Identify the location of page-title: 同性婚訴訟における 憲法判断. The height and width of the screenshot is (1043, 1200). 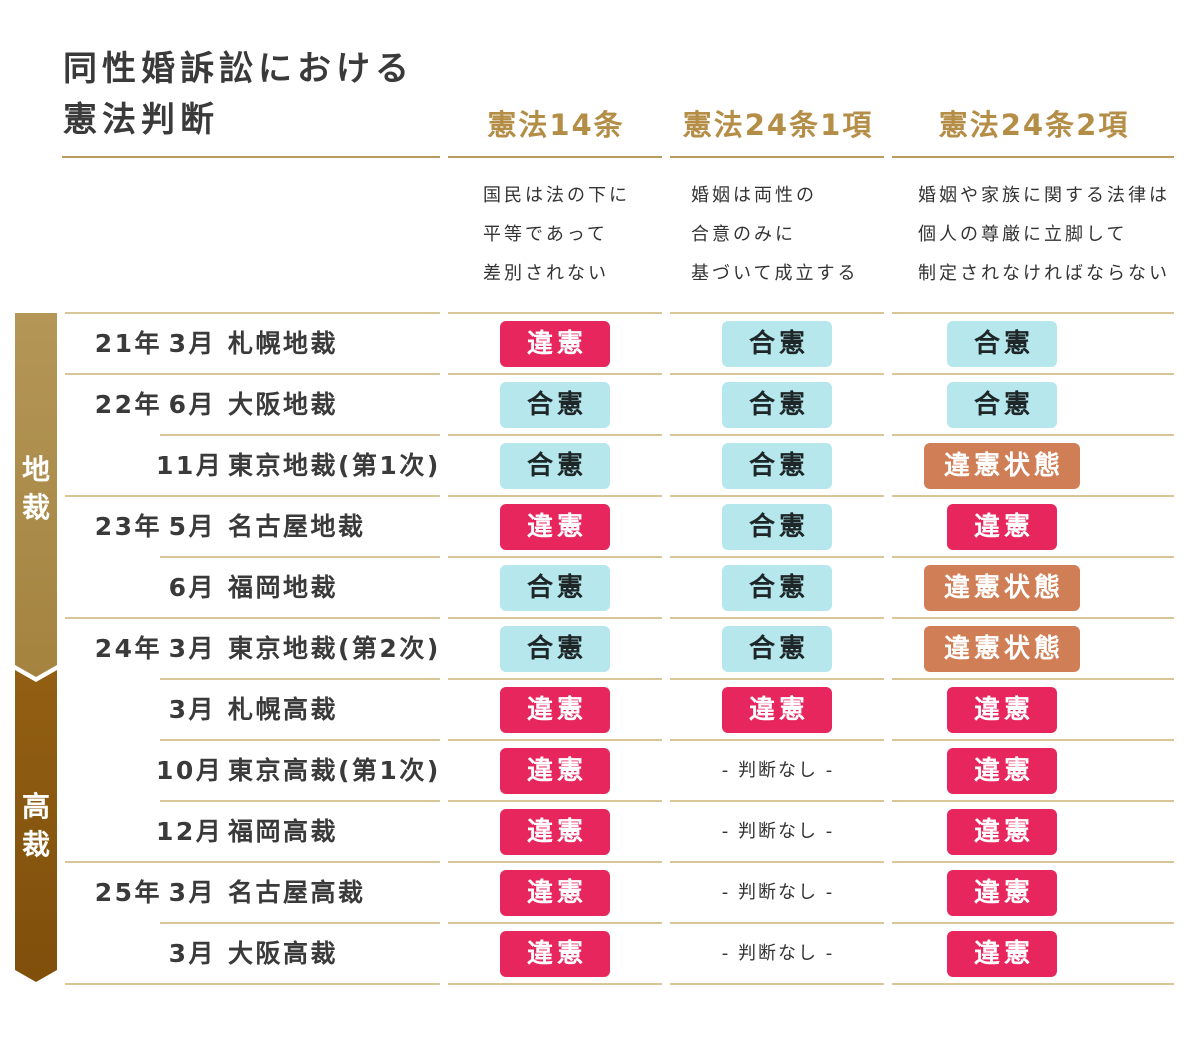
(238, 95).